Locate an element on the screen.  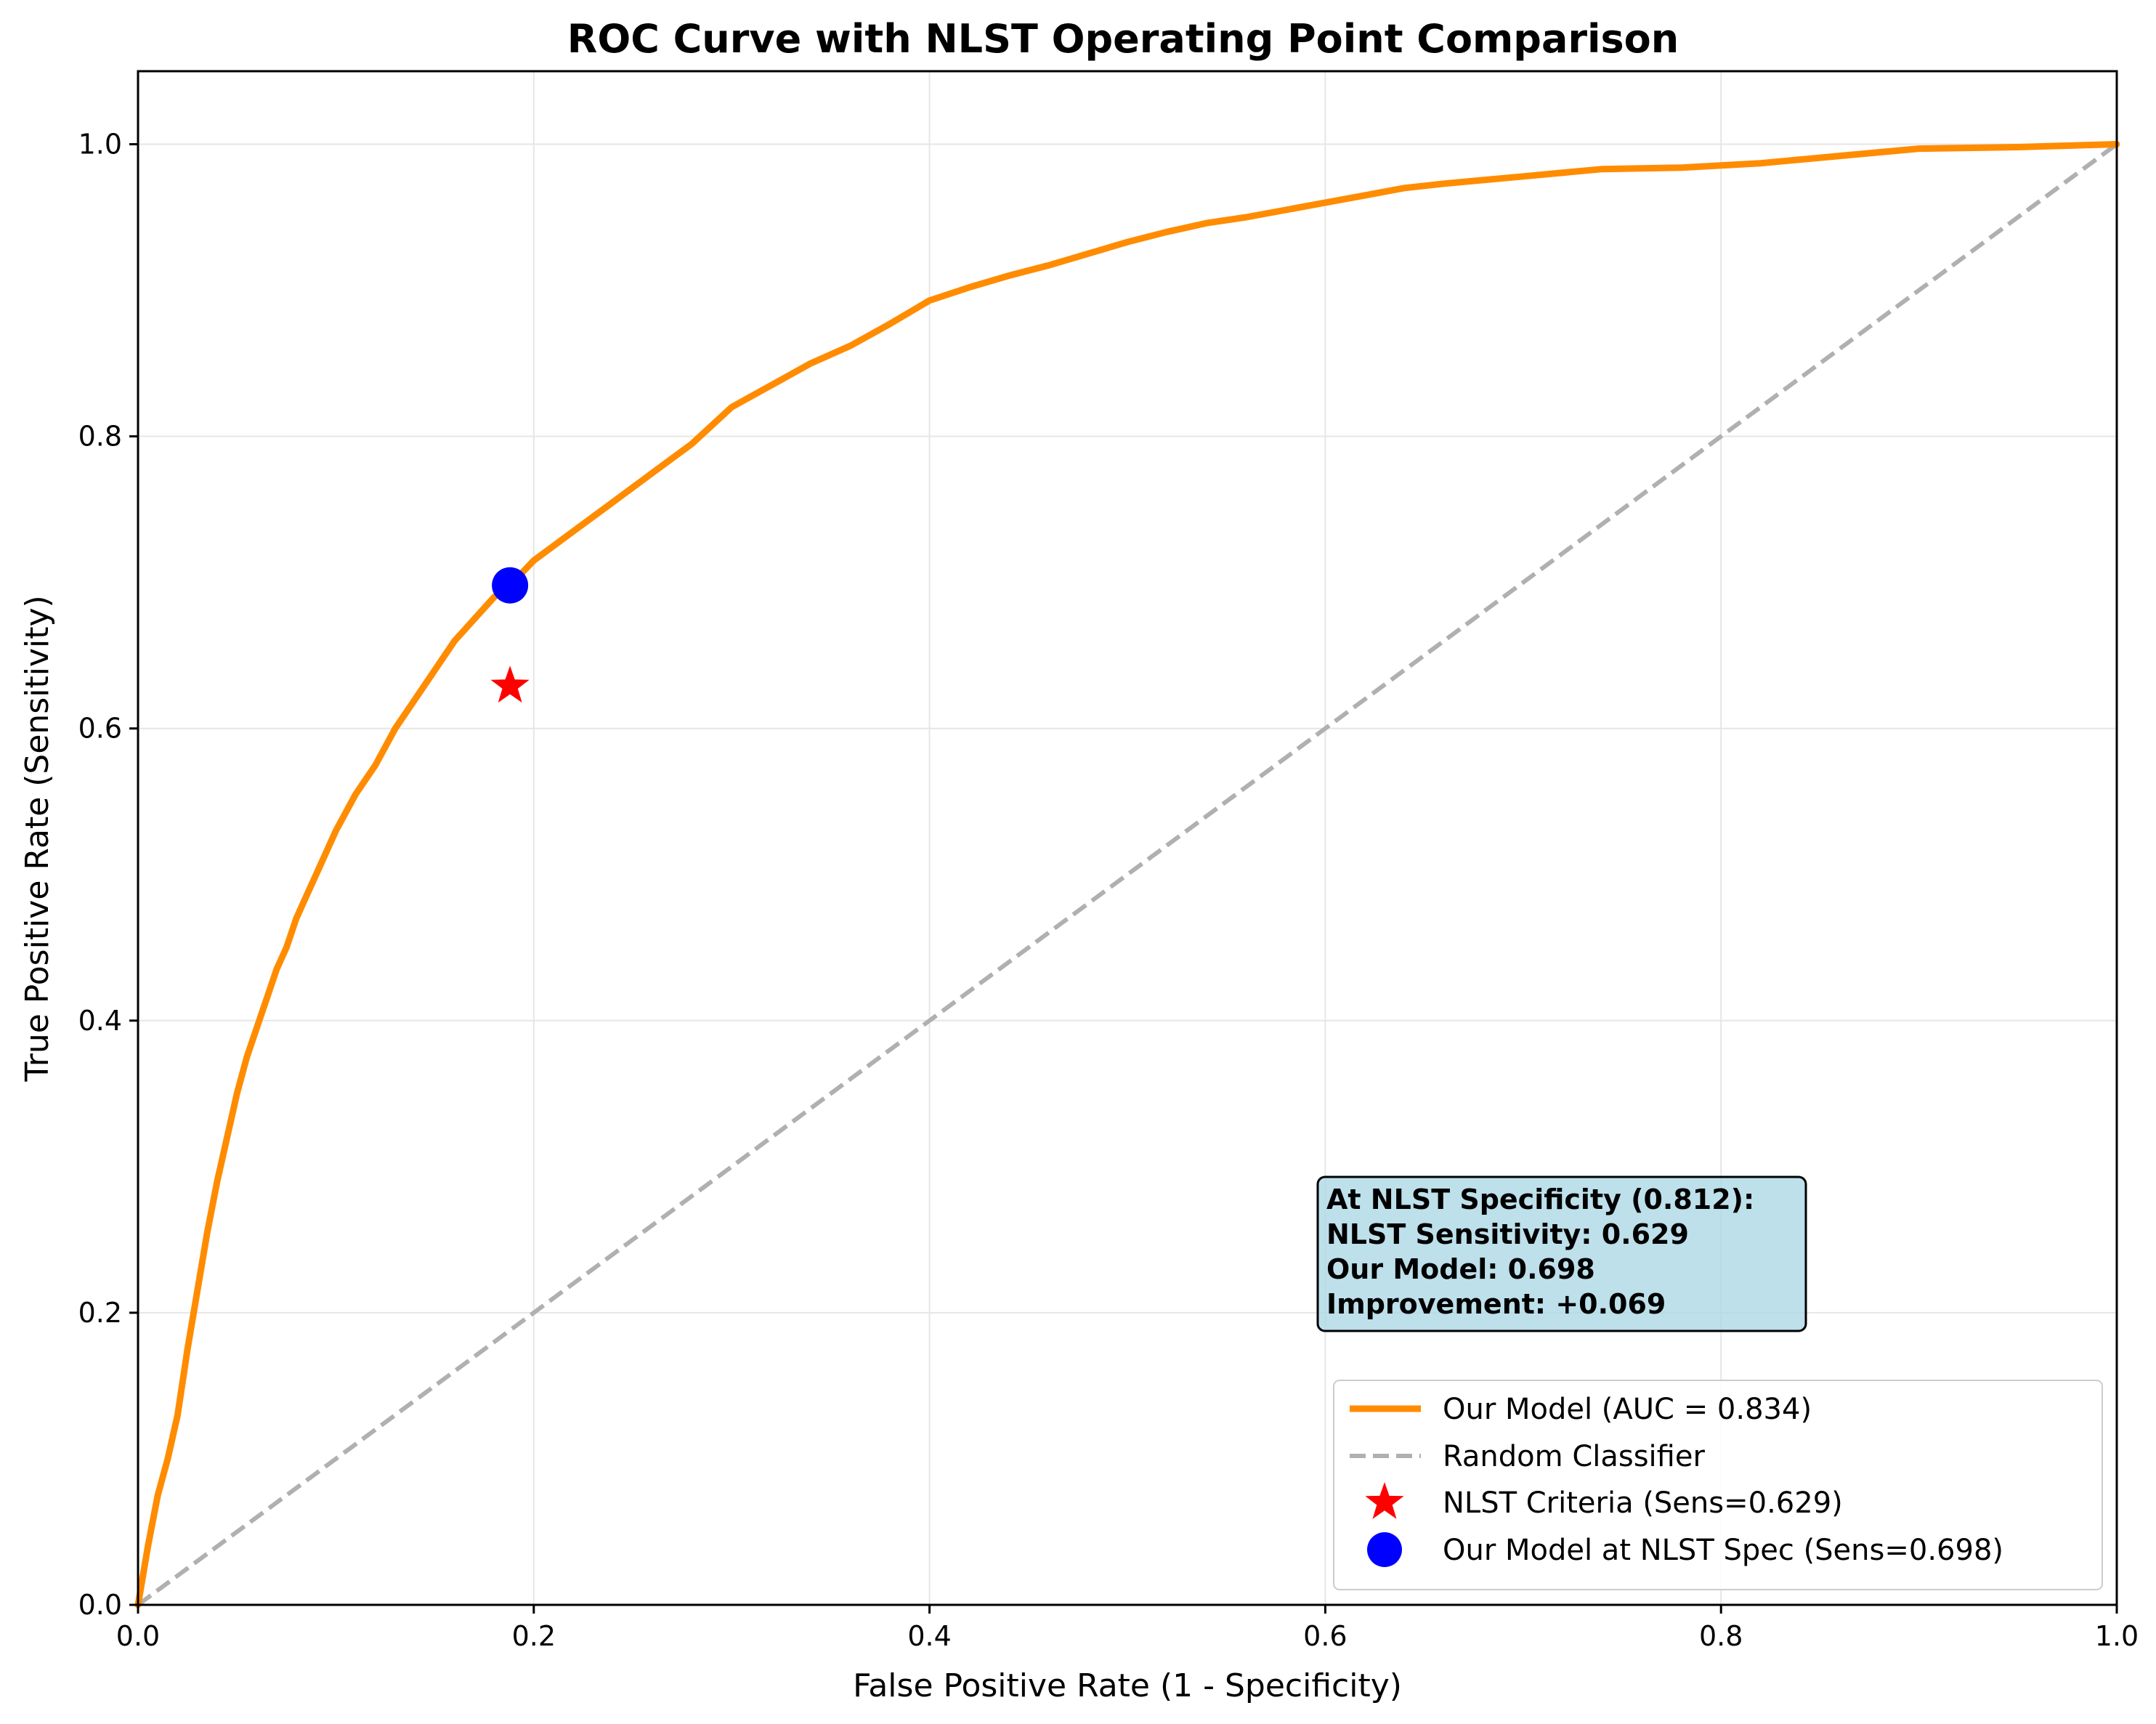
x-tick-label: 0.0 is located at coordinates (138, 1636).